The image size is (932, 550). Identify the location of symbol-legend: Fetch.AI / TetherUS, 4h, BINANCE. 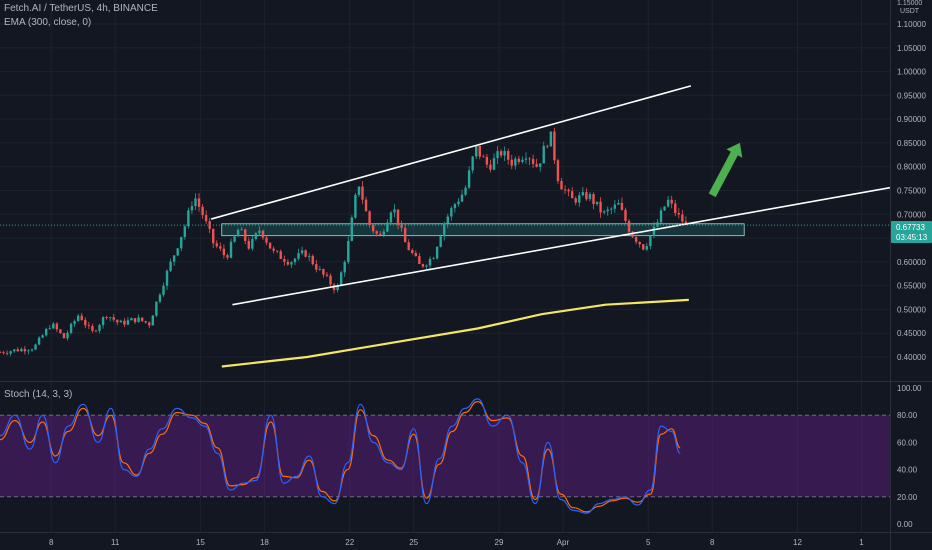
(81, 8).